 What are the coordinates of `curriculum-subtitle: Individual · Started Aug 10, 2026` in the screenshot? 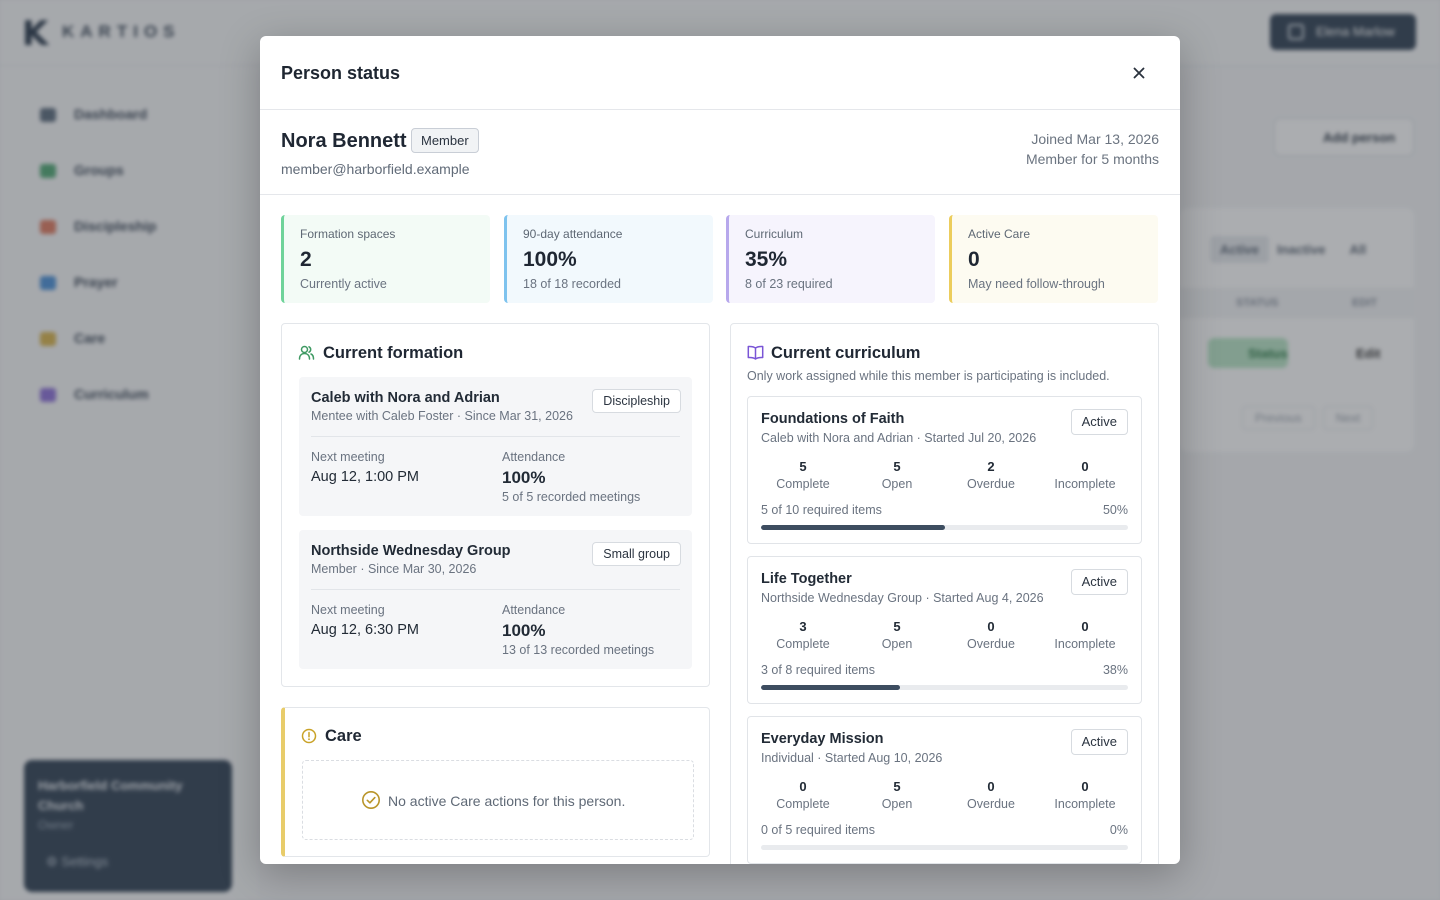 It's located at (852, 758).